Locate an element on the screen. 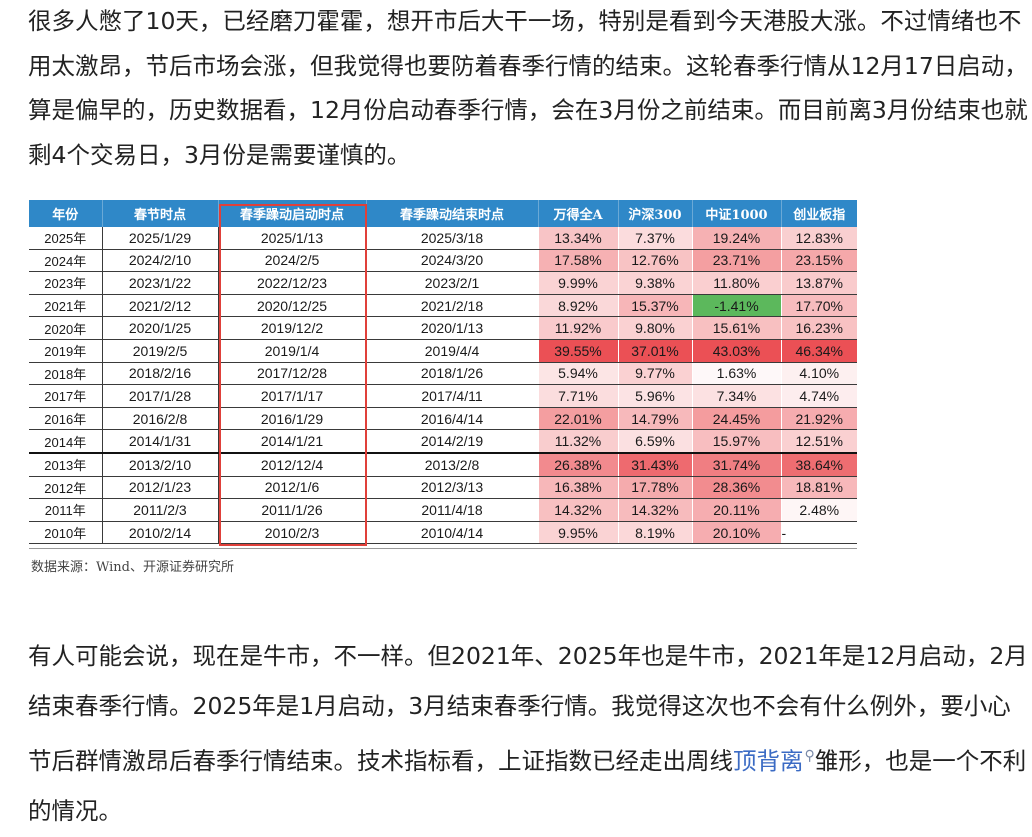 The image size is (1032, 837). table-header-cell: 春季躁动启动时点 is located at coordinates (291, 213).